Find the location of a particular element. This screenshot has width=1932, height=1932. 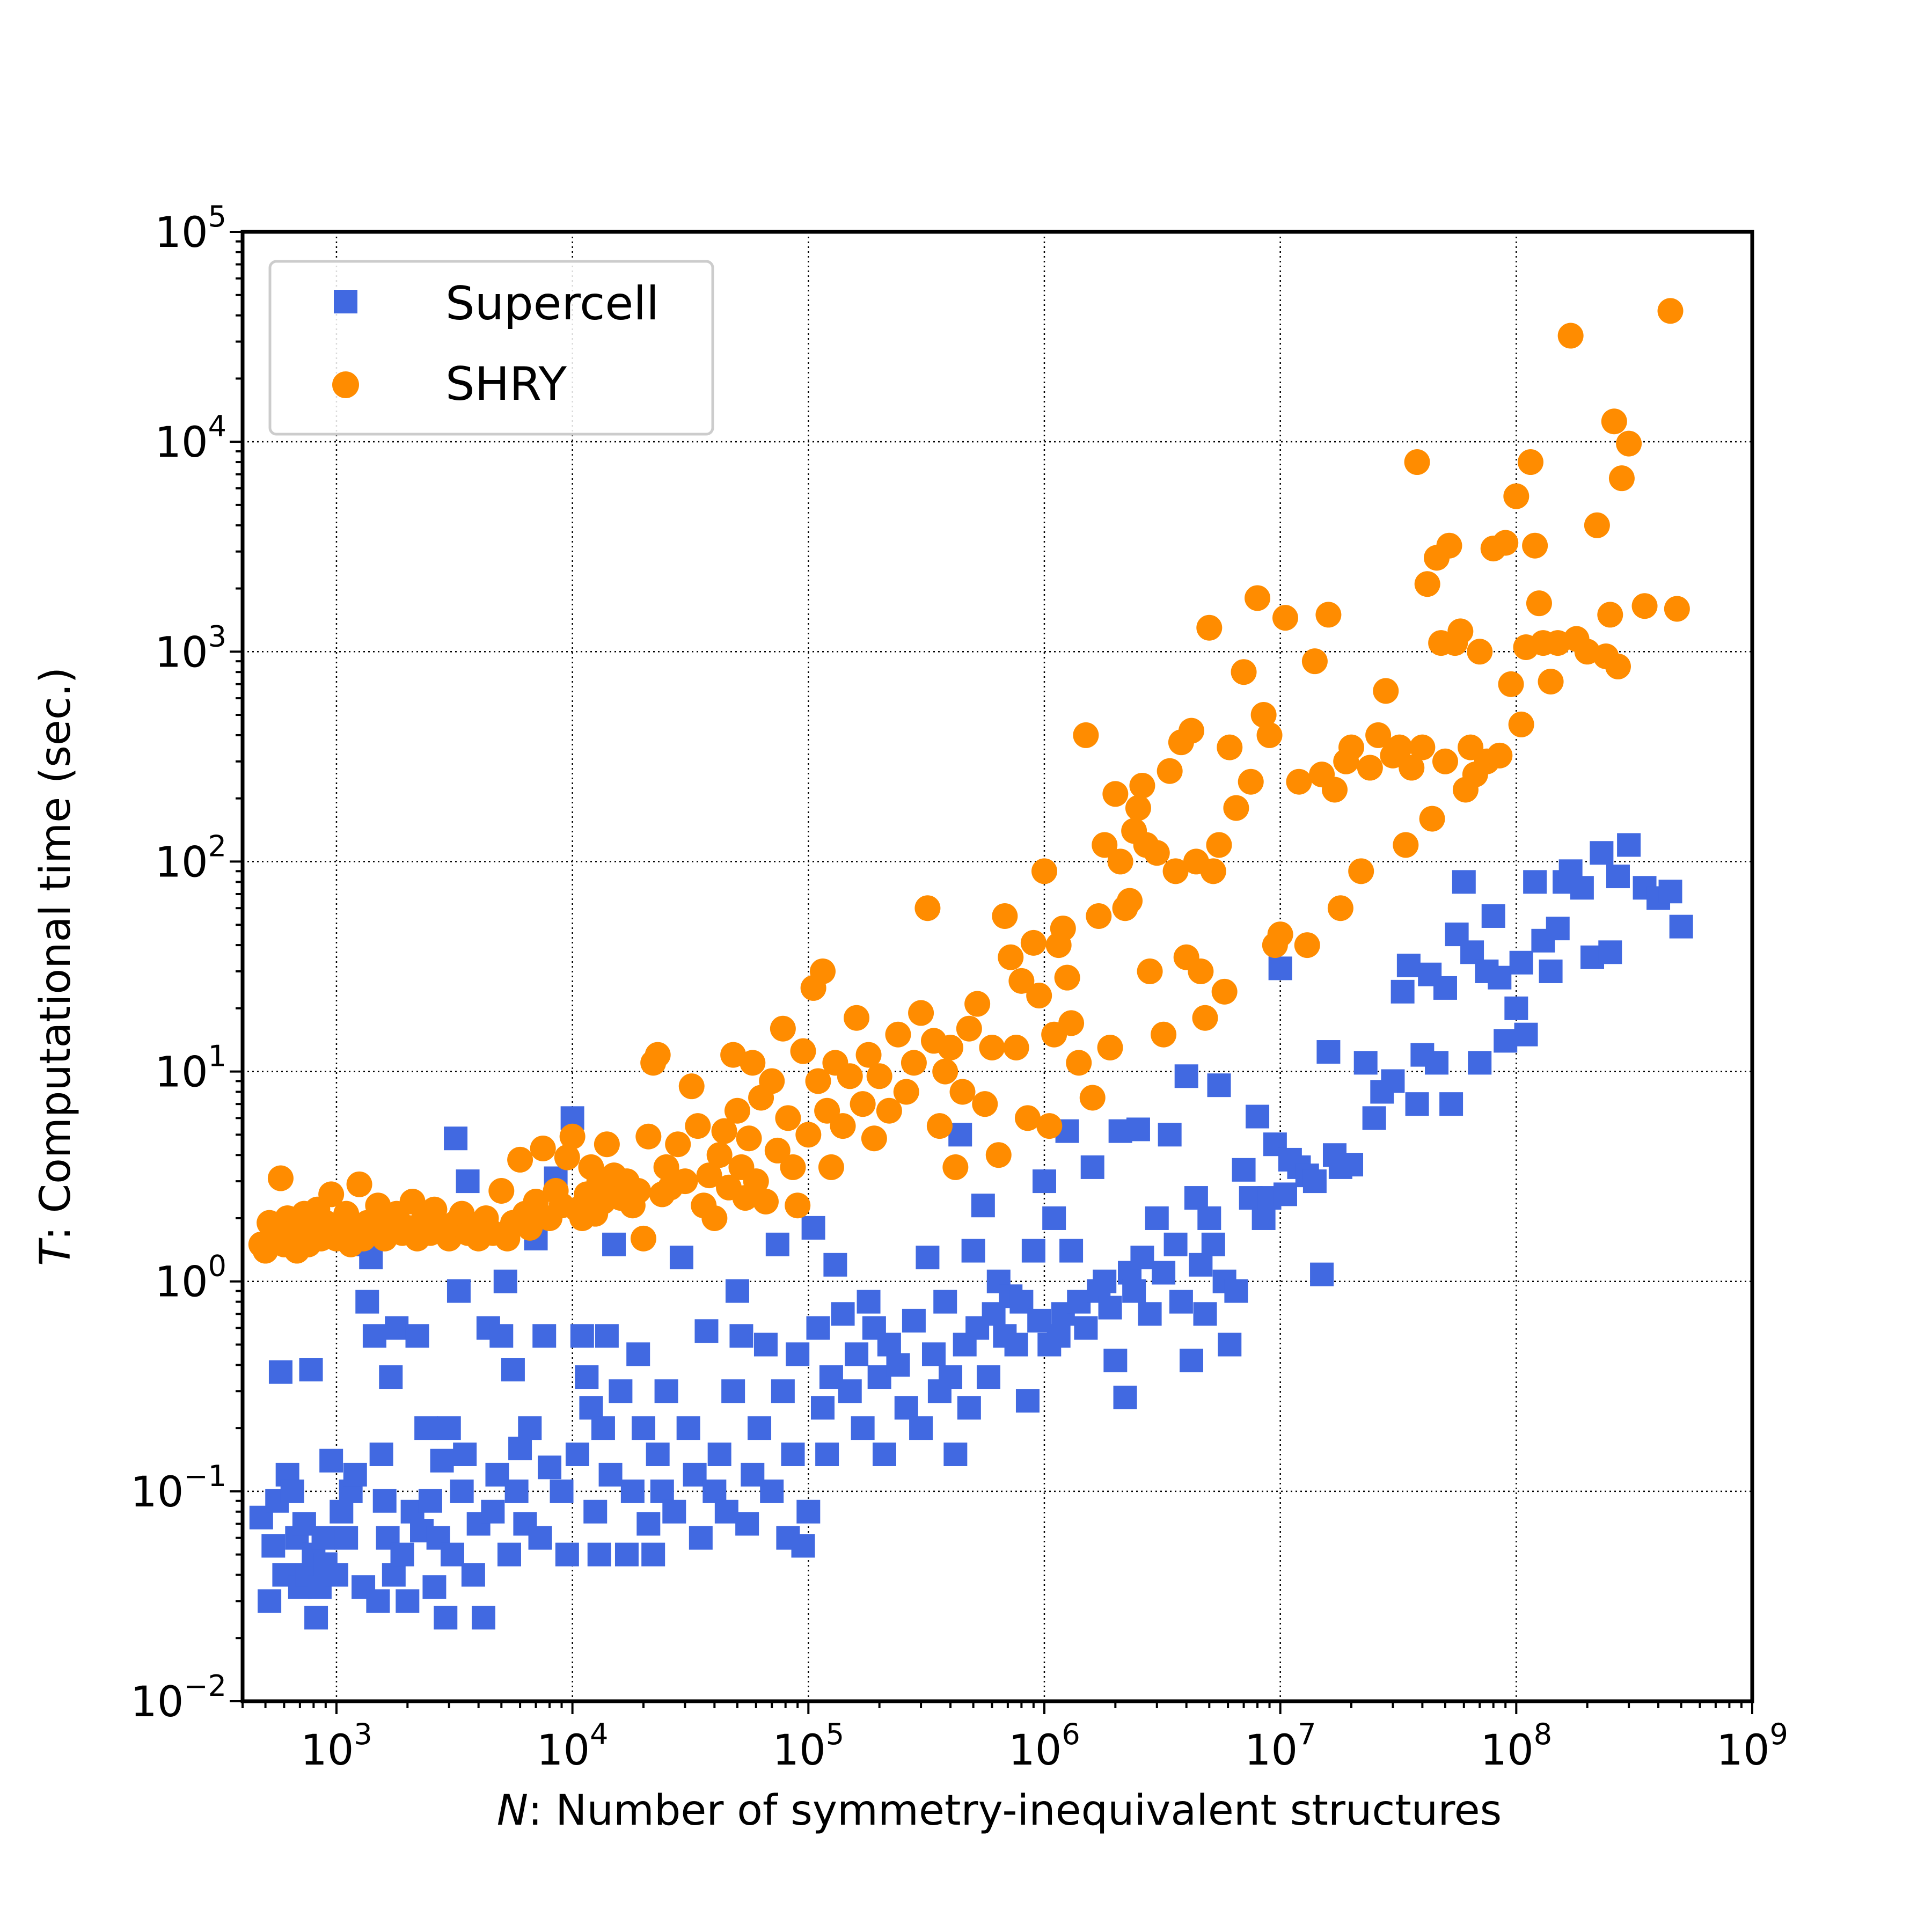

y-tick-label: 10⁵ is located at coordinates (190, 228).